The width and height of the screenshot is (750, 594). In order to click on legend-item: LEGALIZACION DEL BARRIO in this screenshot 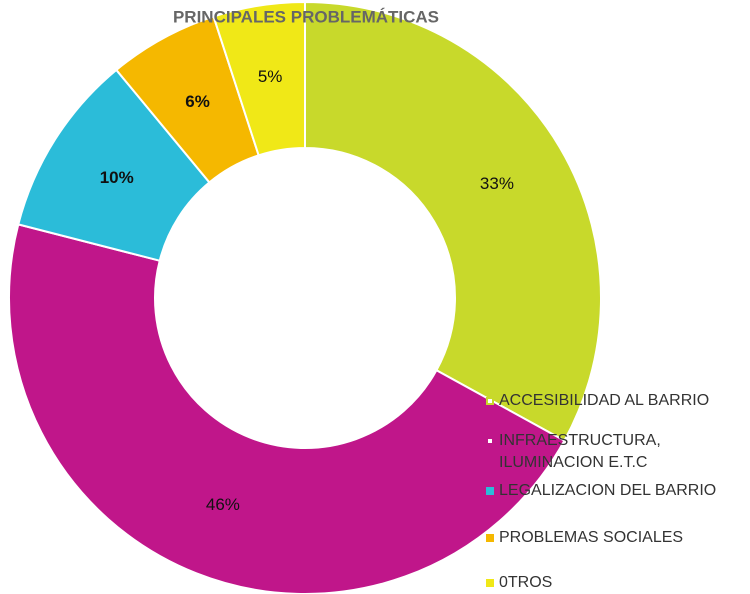, I will do `click(601, 491)`.